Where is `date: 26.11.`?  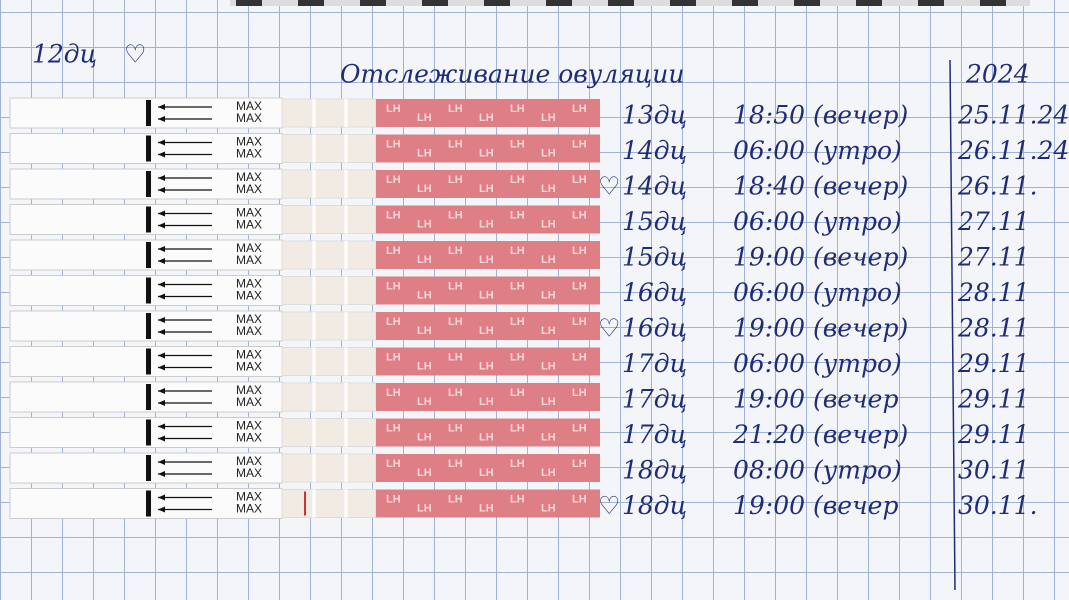 date: 26.11. is located at coordinates (997, 186).